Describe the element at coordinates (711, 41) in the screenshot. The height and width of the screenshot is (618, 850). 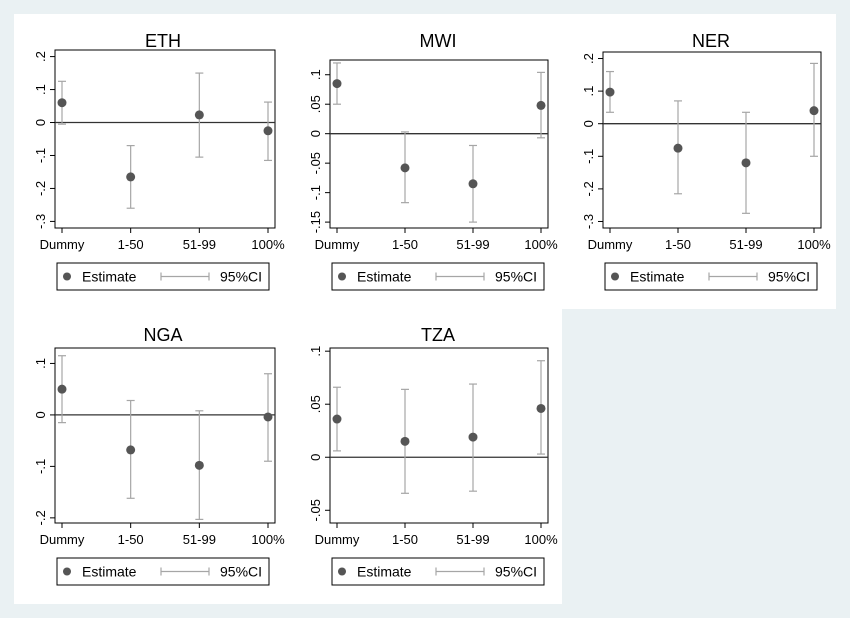
I see `panel-title: NER` at that location.